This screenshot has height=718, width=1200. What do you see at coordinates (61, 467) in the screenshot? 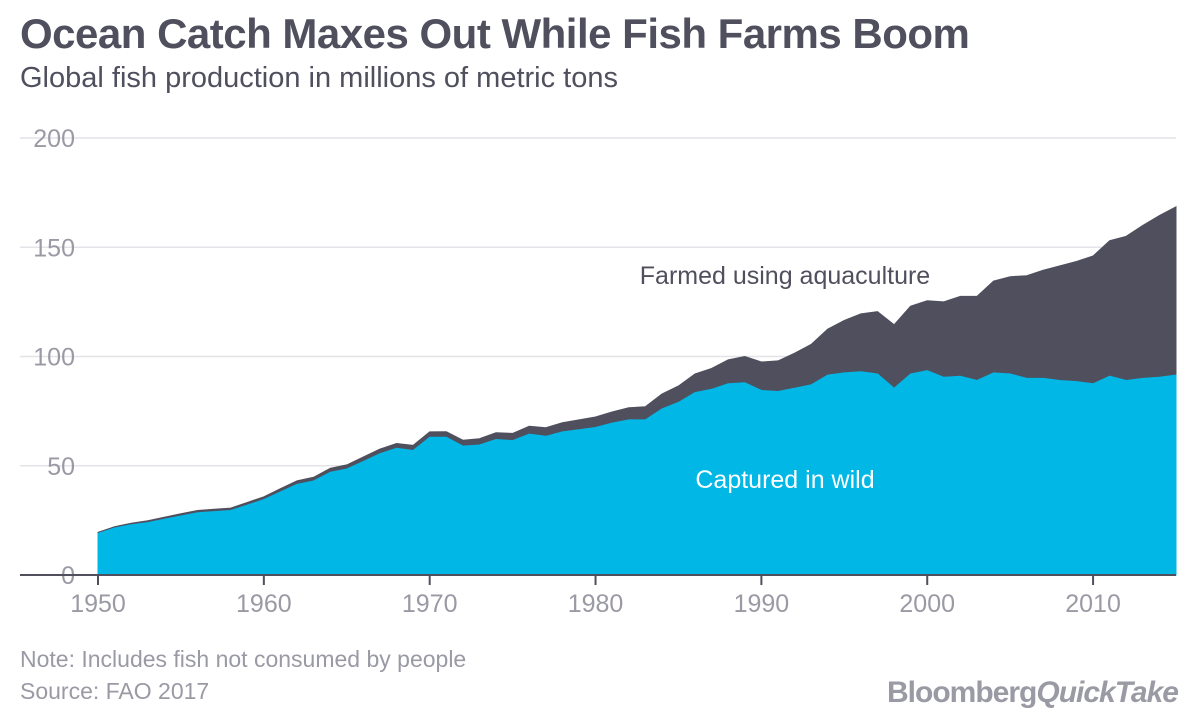
I see `y-tick-label-50: 50` at bounding box center [61, 467].